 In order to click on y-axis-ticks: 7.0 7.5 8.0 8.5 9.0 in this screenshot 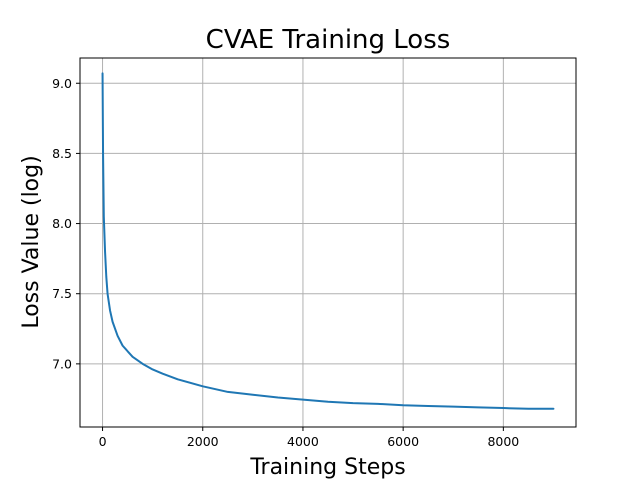, I will do `click(66, 223)`.